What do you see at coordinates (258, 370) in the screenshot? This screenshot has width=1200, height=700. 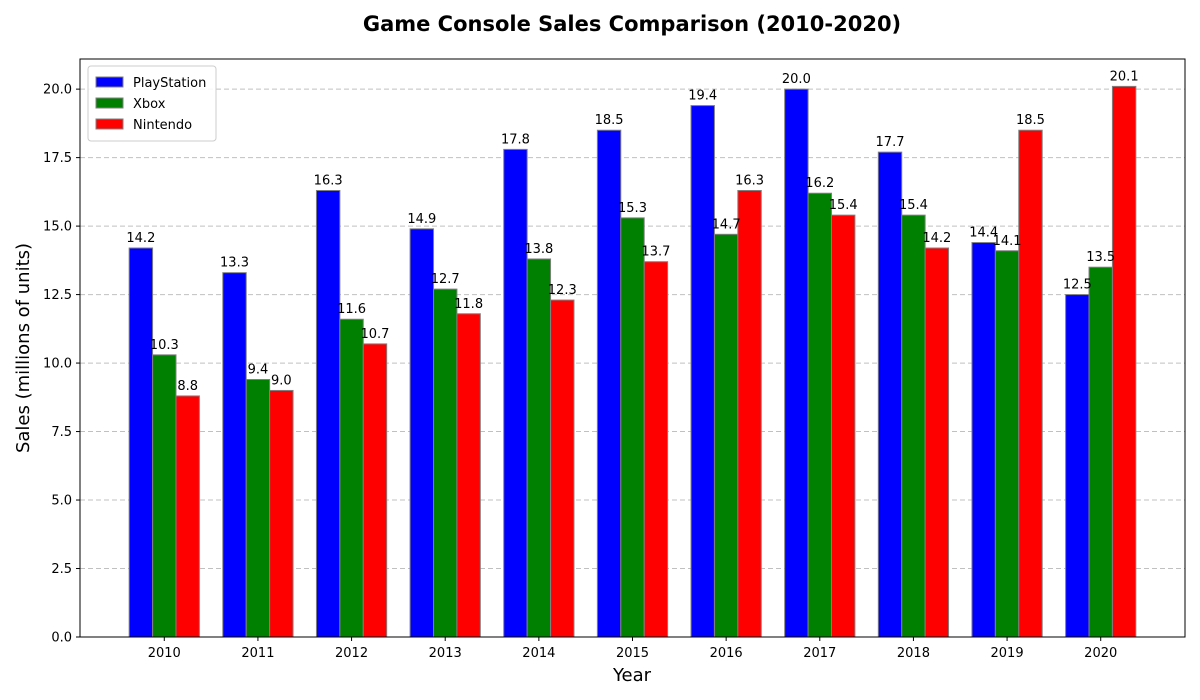 I see `data-label: 9.4` at bounding box center [258, 370].